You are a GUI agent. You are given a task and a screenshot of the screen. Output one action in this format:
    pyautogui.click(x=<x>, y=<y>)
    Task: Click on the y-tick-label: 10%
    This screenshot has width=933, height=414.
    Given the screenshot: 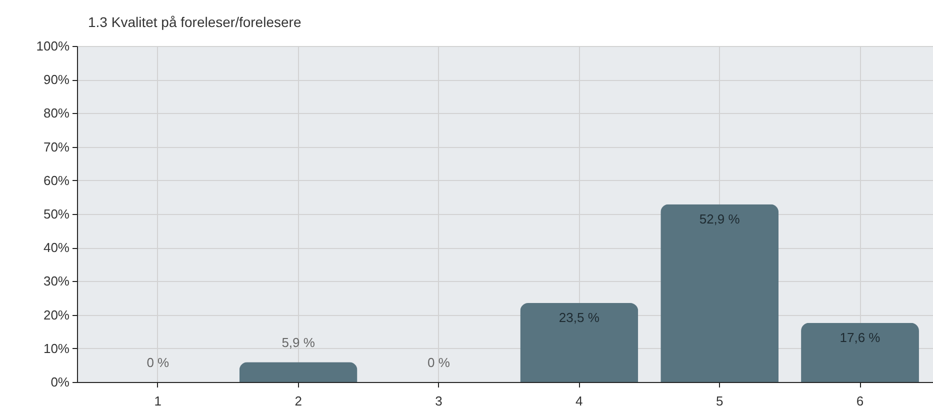 What is the action you would take?
    pyautogui.click(x=56, y=348)
    